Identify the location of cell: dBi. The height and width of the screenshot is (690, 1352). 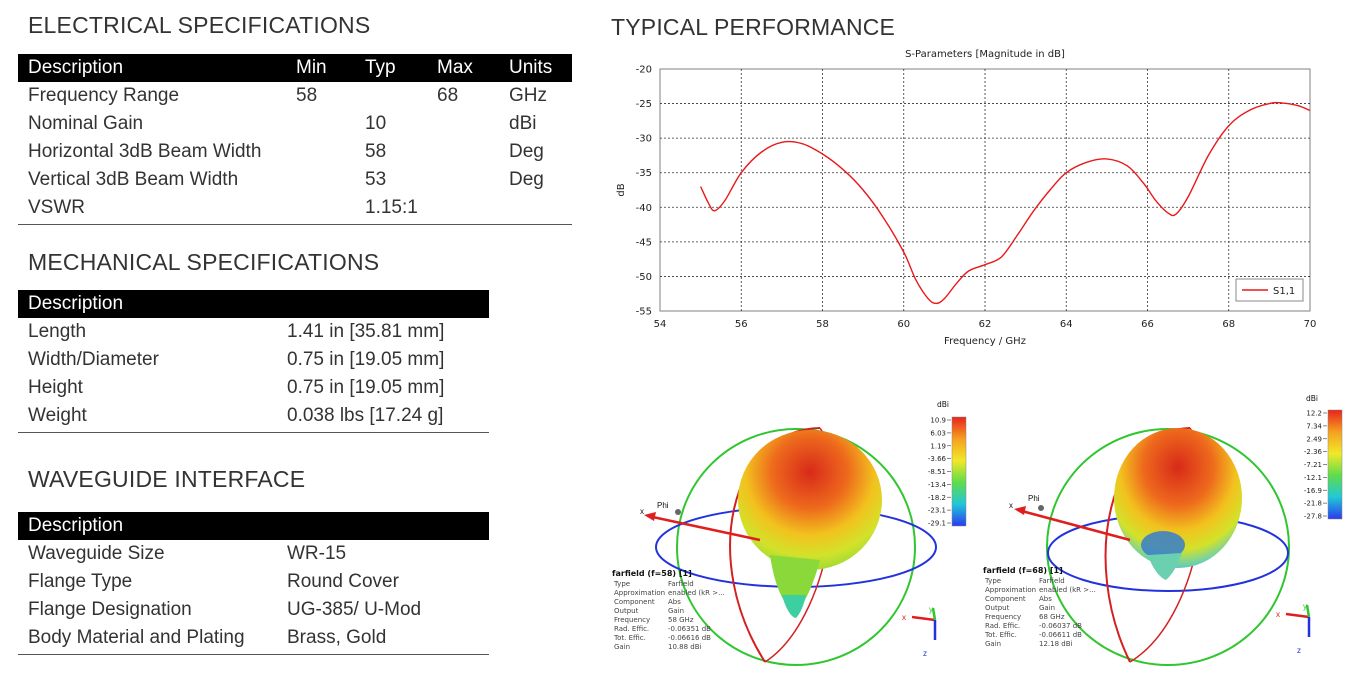
(523, 123).